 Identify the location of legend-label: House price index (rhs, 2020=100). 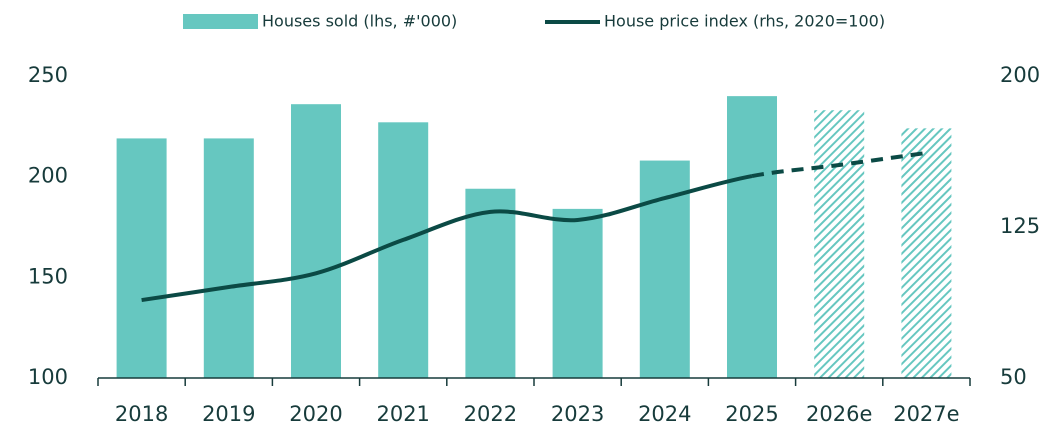
(744, 21).